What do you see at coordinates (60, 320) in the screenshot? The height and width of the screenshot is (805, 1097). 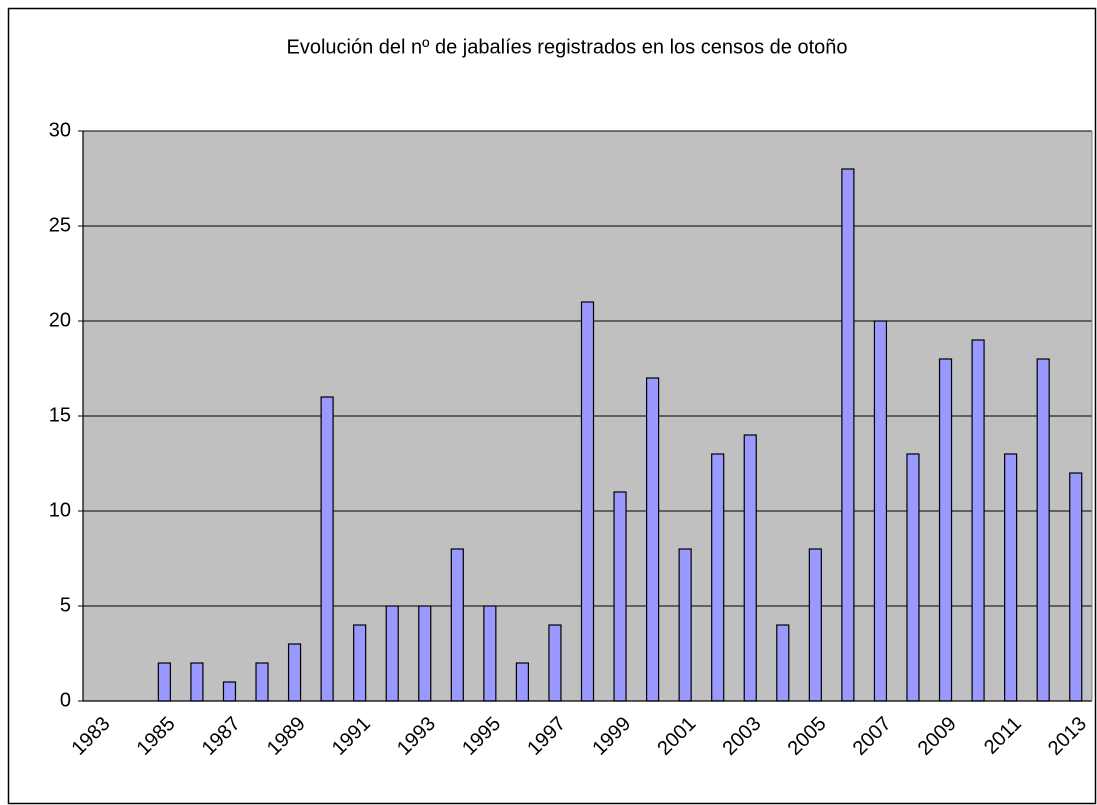 I see `y-tick-label: 20` at bounding box center [60, 320].